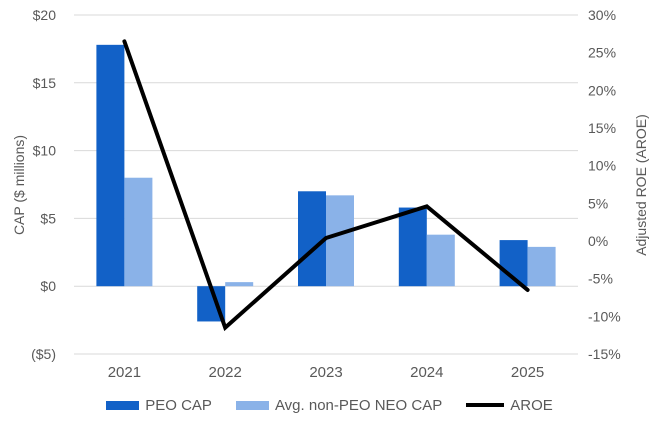 The image size is (659, 422). What do you see at coordinates (531, 405) in the screenshot?
I see `legend-label-aroe: AROE` at bounding box center [531, 405].